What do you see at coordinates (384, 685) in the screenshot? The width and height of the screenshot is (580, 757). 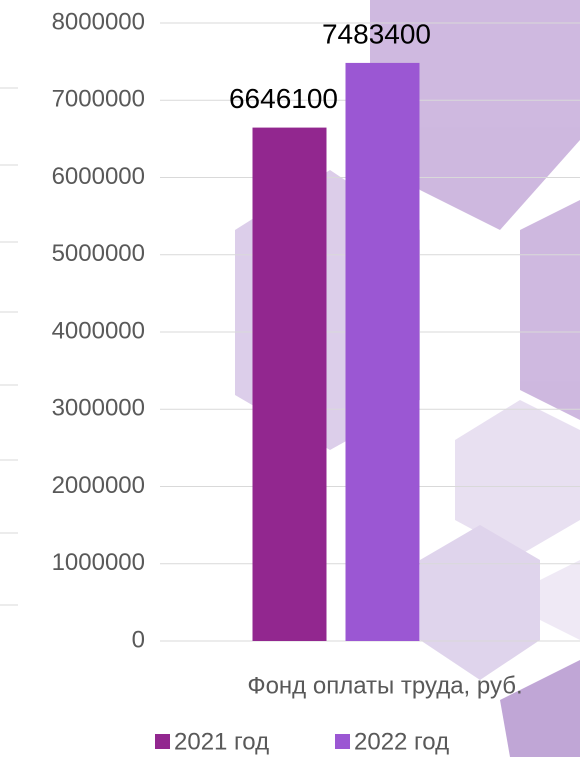 I see `x-tick-label: Фонд оплаты труда, руб.` at bounding box center [384, 685].